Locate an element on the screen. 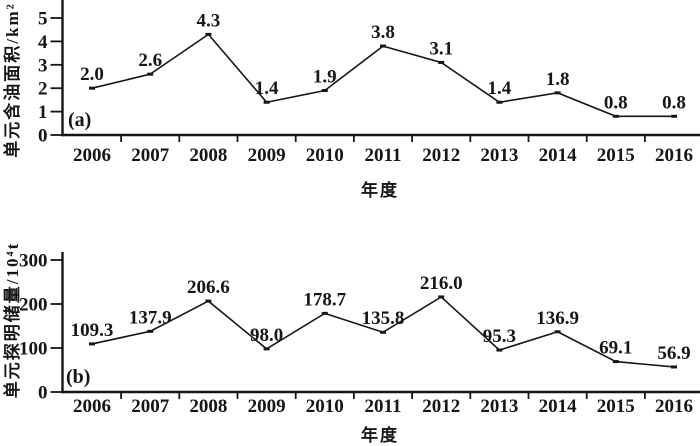  y-axis-title: 单元探明储量/10⁴t is located at coordinates (12, 320).